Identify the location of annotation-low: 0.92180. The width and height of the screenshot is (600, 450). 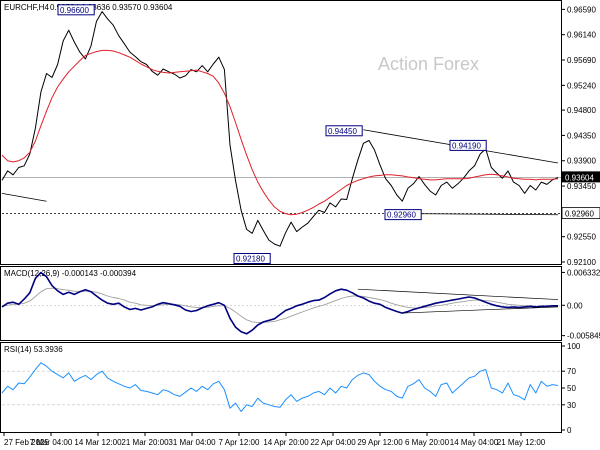
(250, 258).